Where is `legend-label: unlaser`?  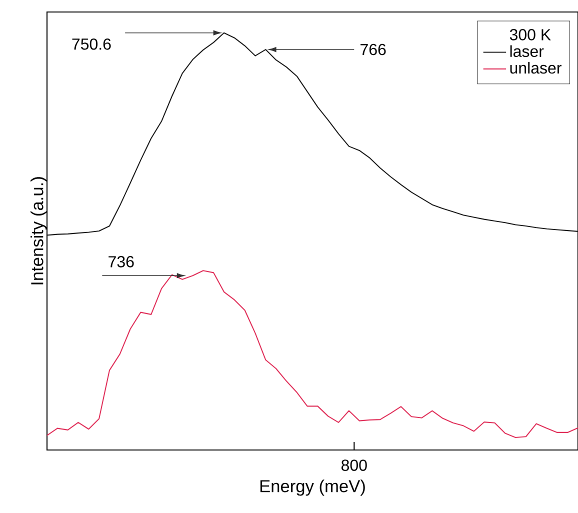 legend-label: unlaser is located at coordinates (536, 68).